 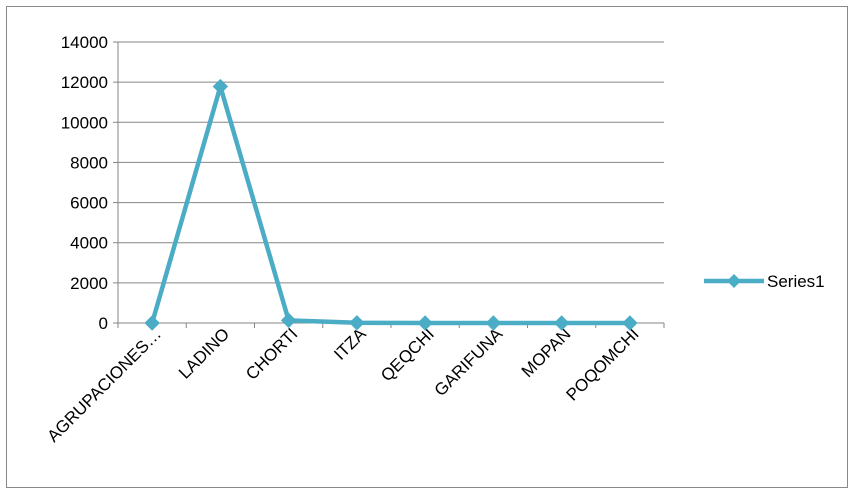 I want to click on y-tick-label: 10000, so click(x=84, y=122).